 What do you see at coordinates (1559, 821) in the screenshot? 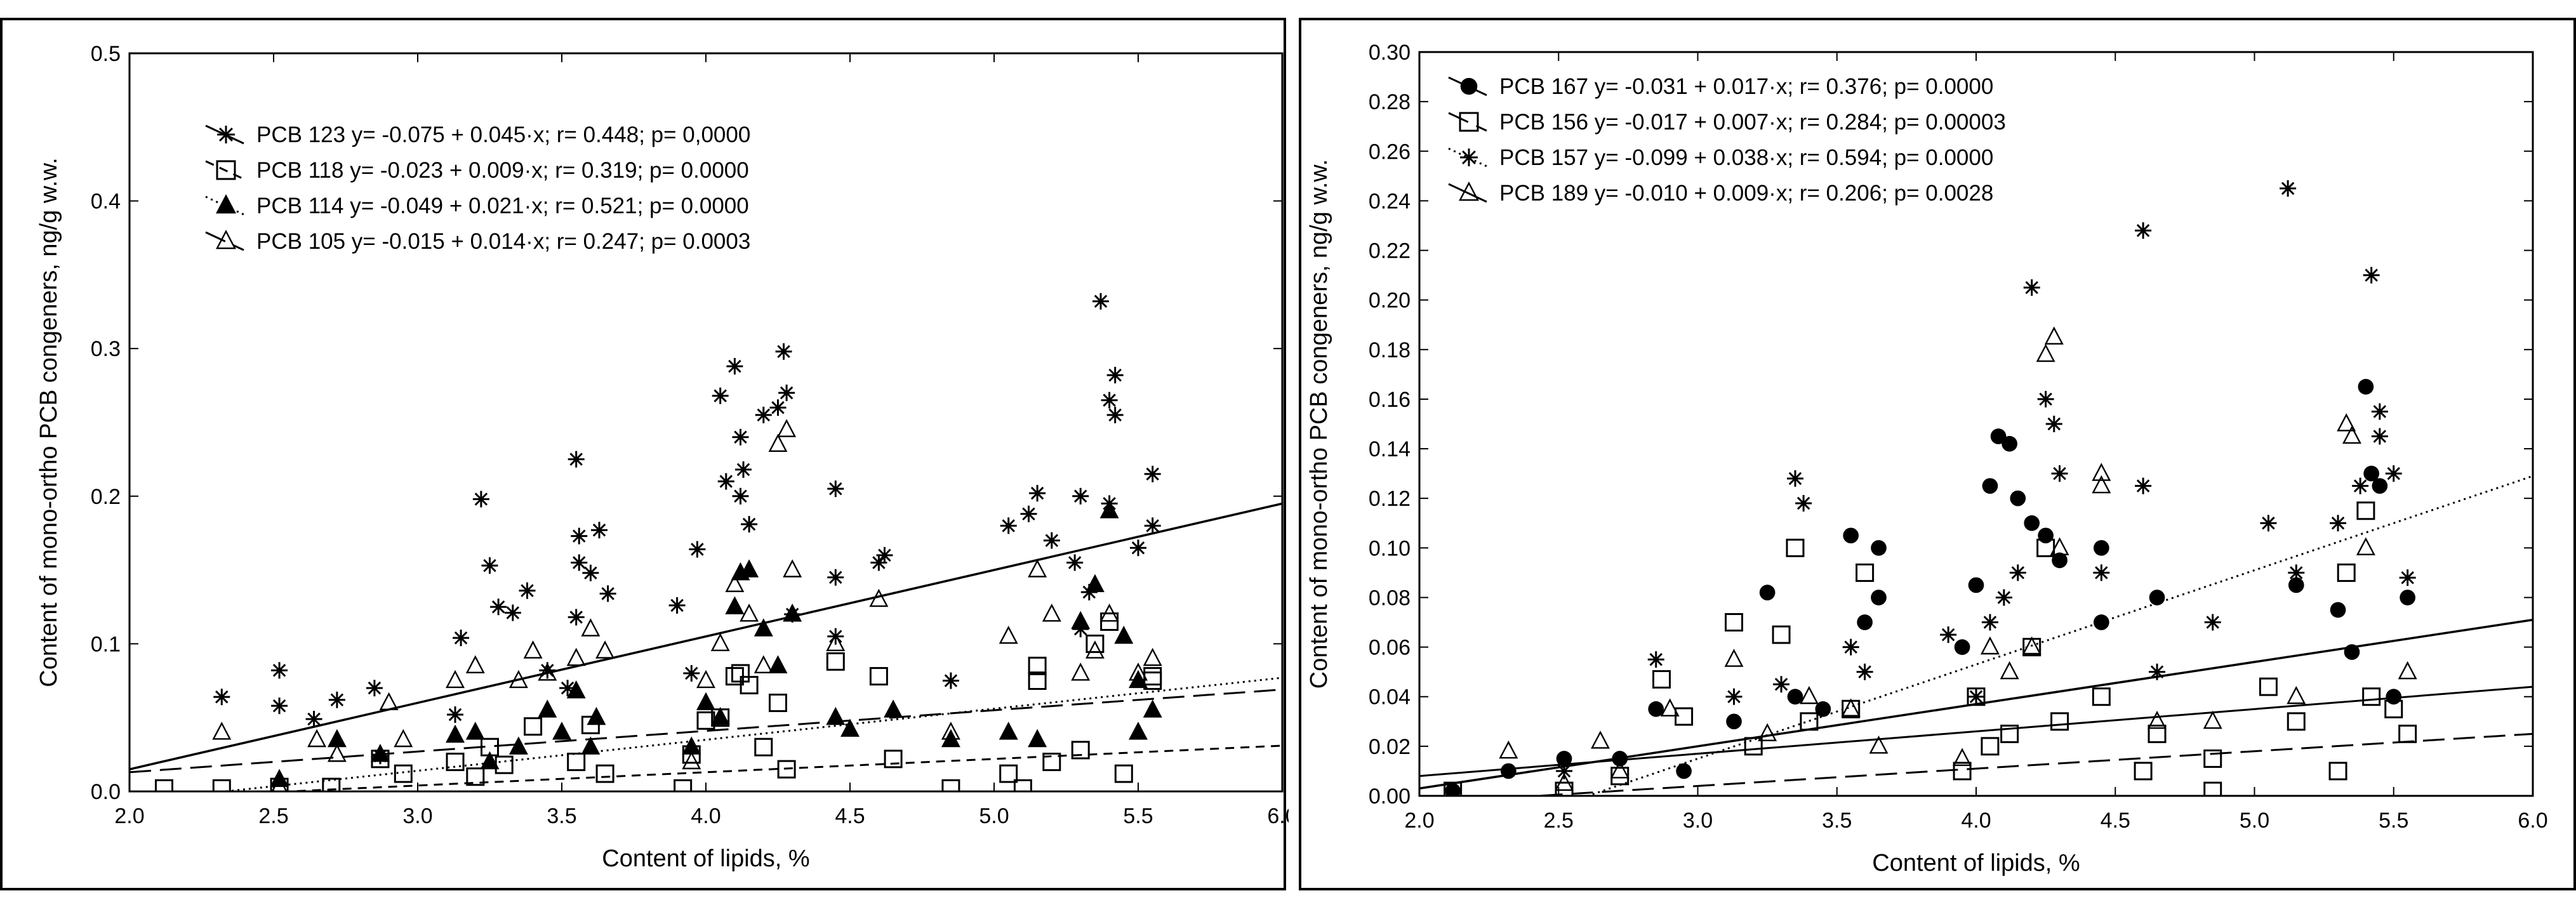
I see `right-x-tick-label: 2.5` at bounding box center [1559, 821].